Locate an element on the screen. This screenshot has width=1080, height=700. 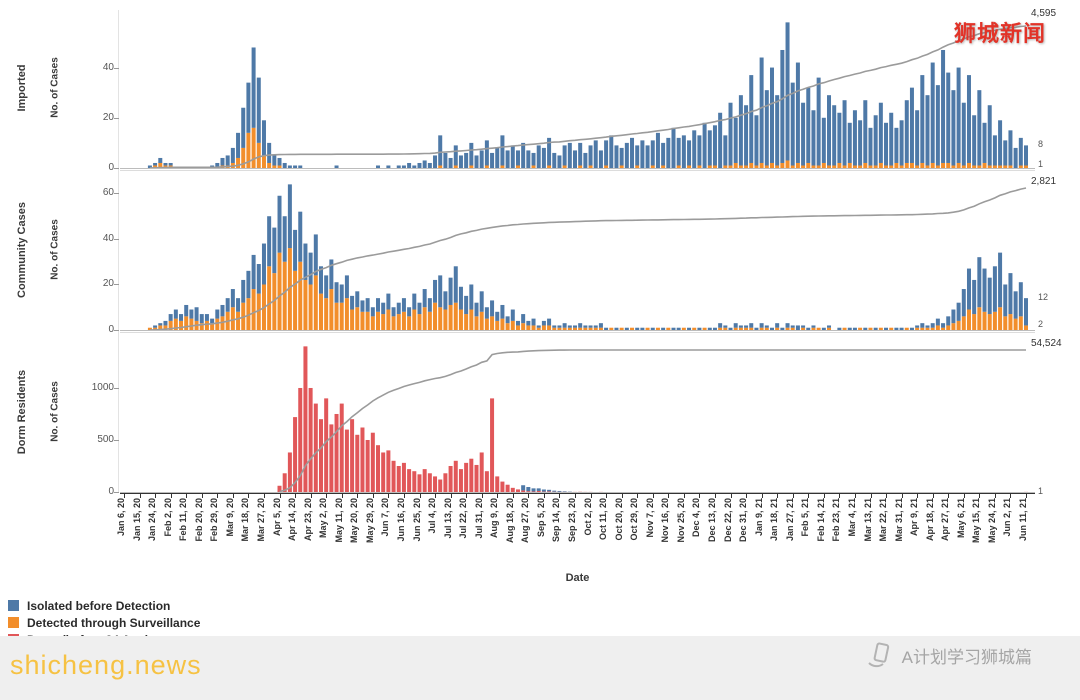
x-tick-label: Apr 9, 21 is located at coordinates (914, 517).